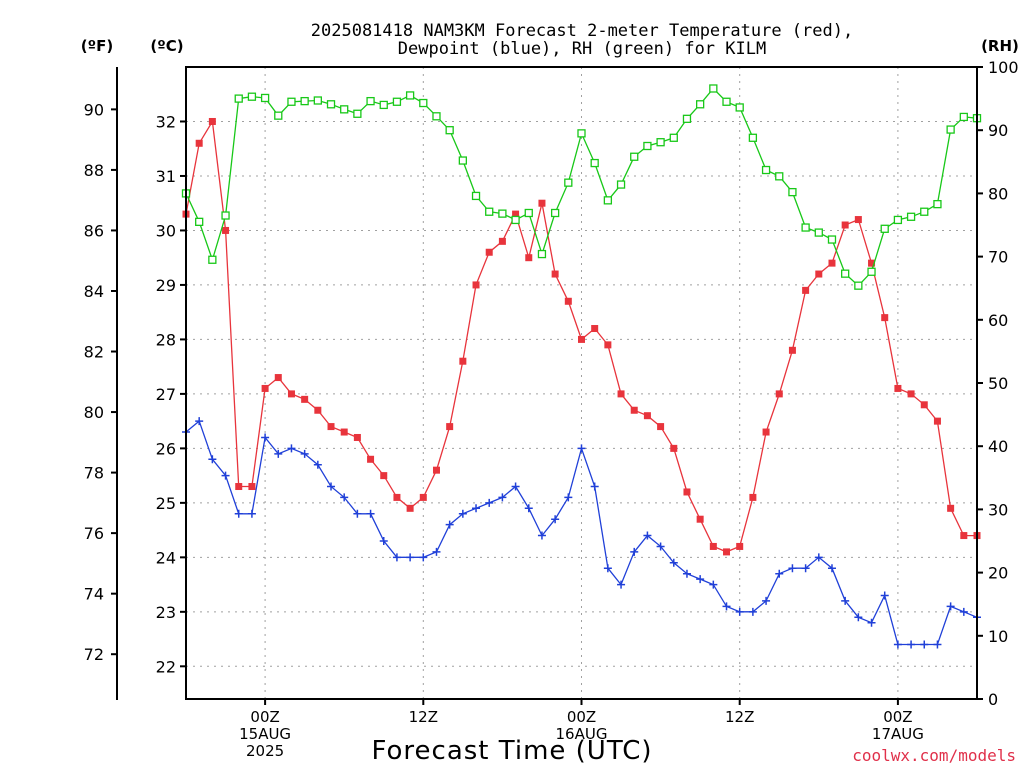  What do you see at coordinates (94, 473) in the screenshot?
I see `fahrenheit-tick-label: 78` at bounding box center [94, 473].